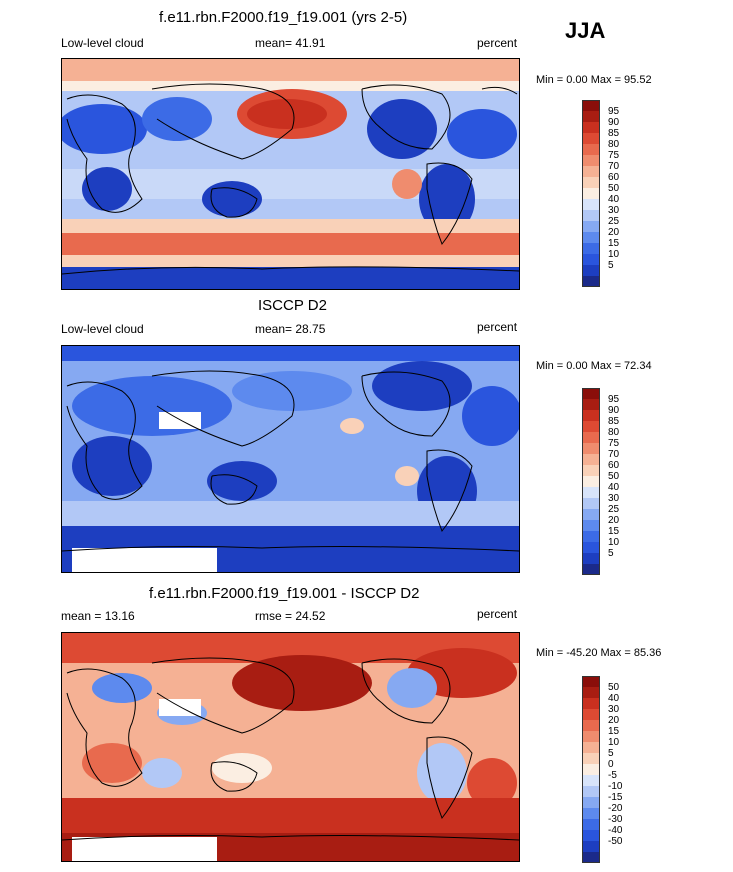  I want to click on colorbar-tick-label: 70, so click(614, 454).